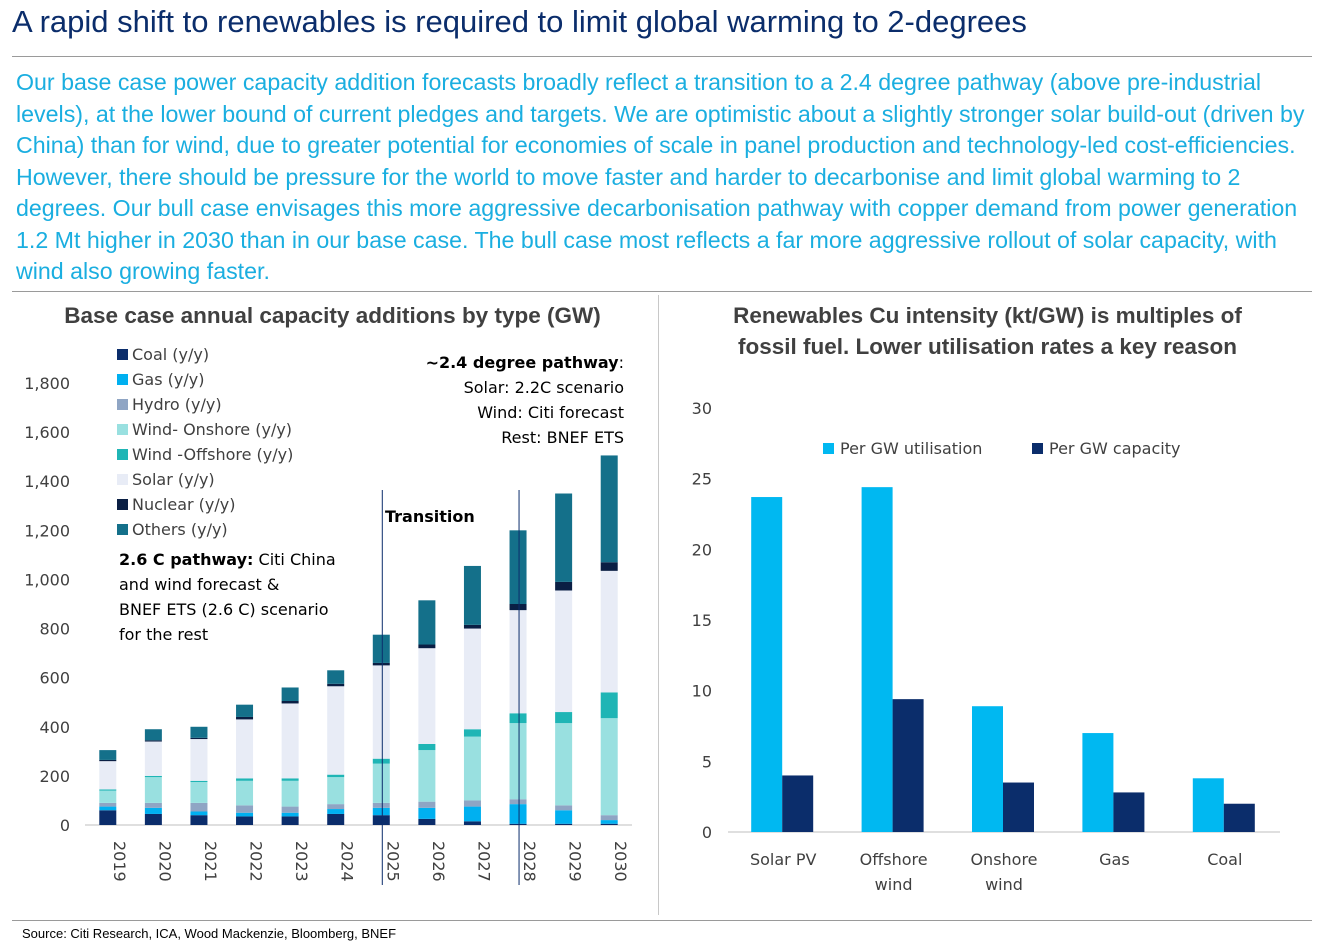 The image size is (1323, 942). What do you see at coordinates (164, 861) in the screenshot?
I see `x-tick-label: 2020` at bounding box center [164, 861].